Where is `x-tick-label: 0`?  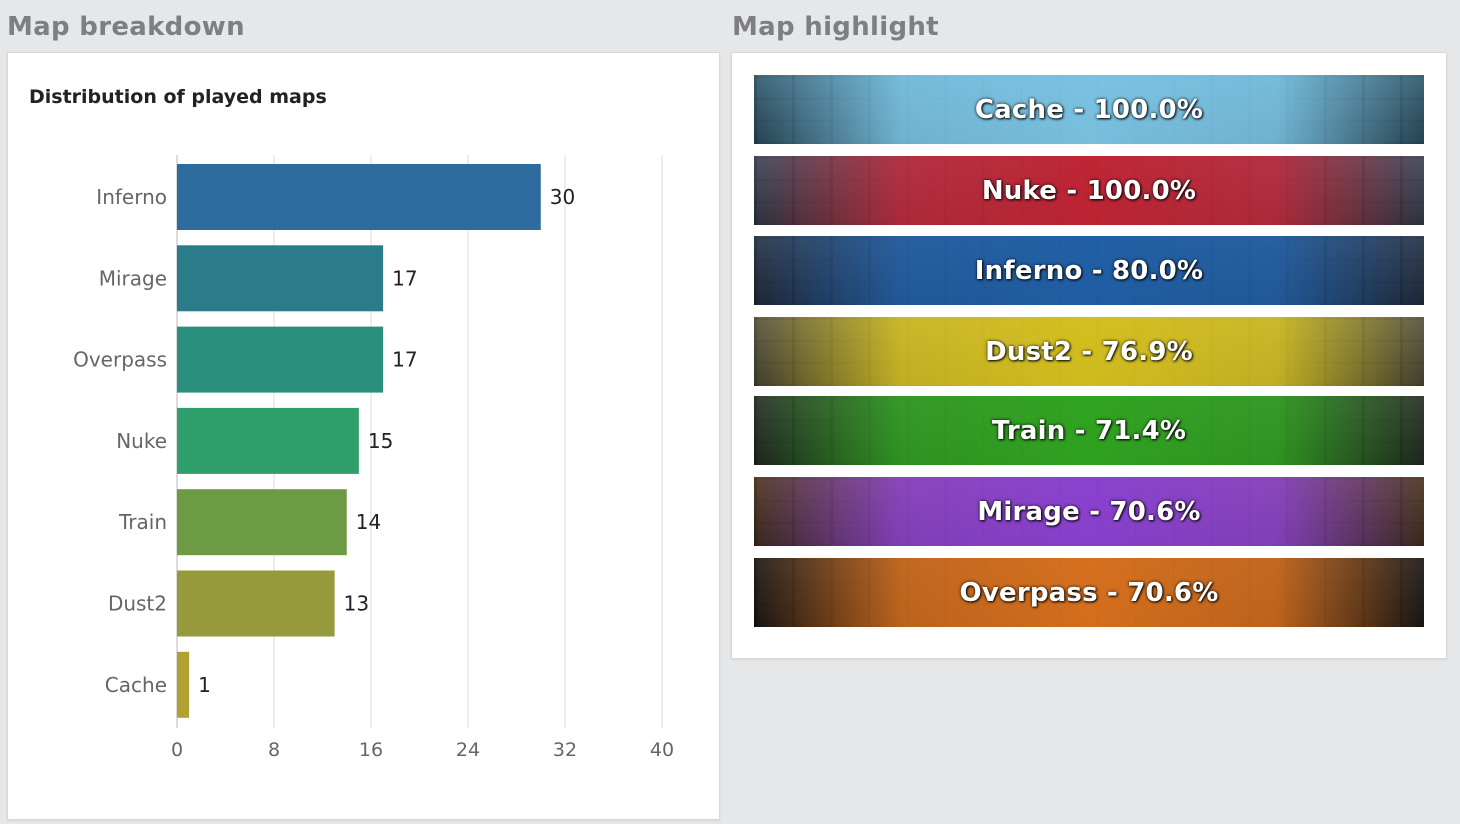 x-tick-label: 0 is located at coordinates (177, 750).